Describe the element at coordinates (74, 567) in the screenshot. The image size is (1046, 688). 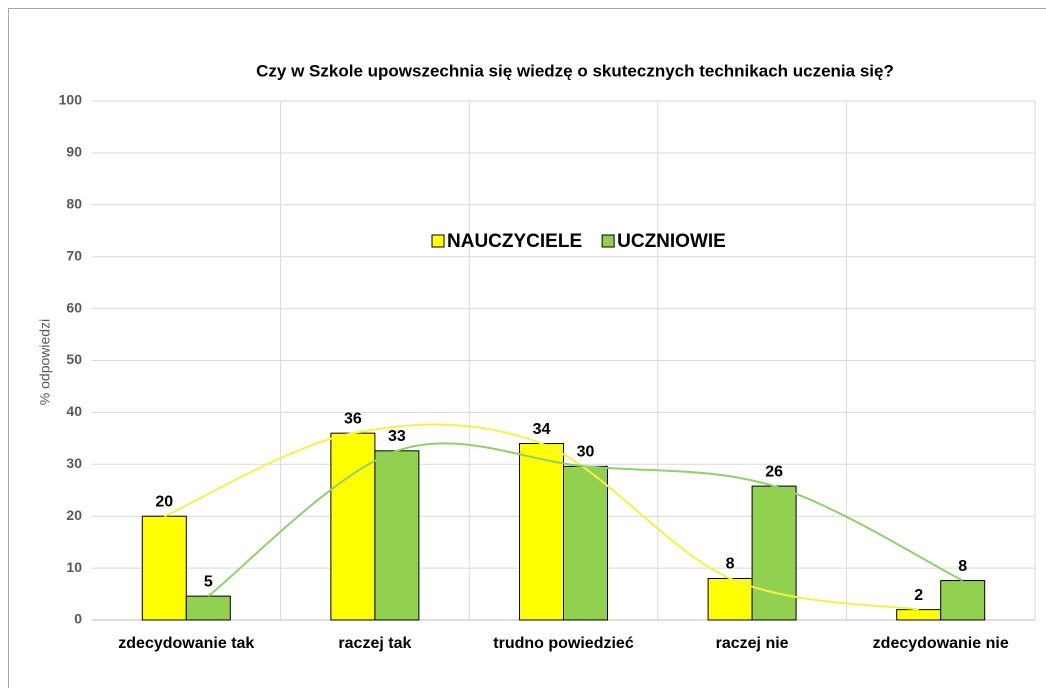
I see `y-tick-label: 10` at that location.